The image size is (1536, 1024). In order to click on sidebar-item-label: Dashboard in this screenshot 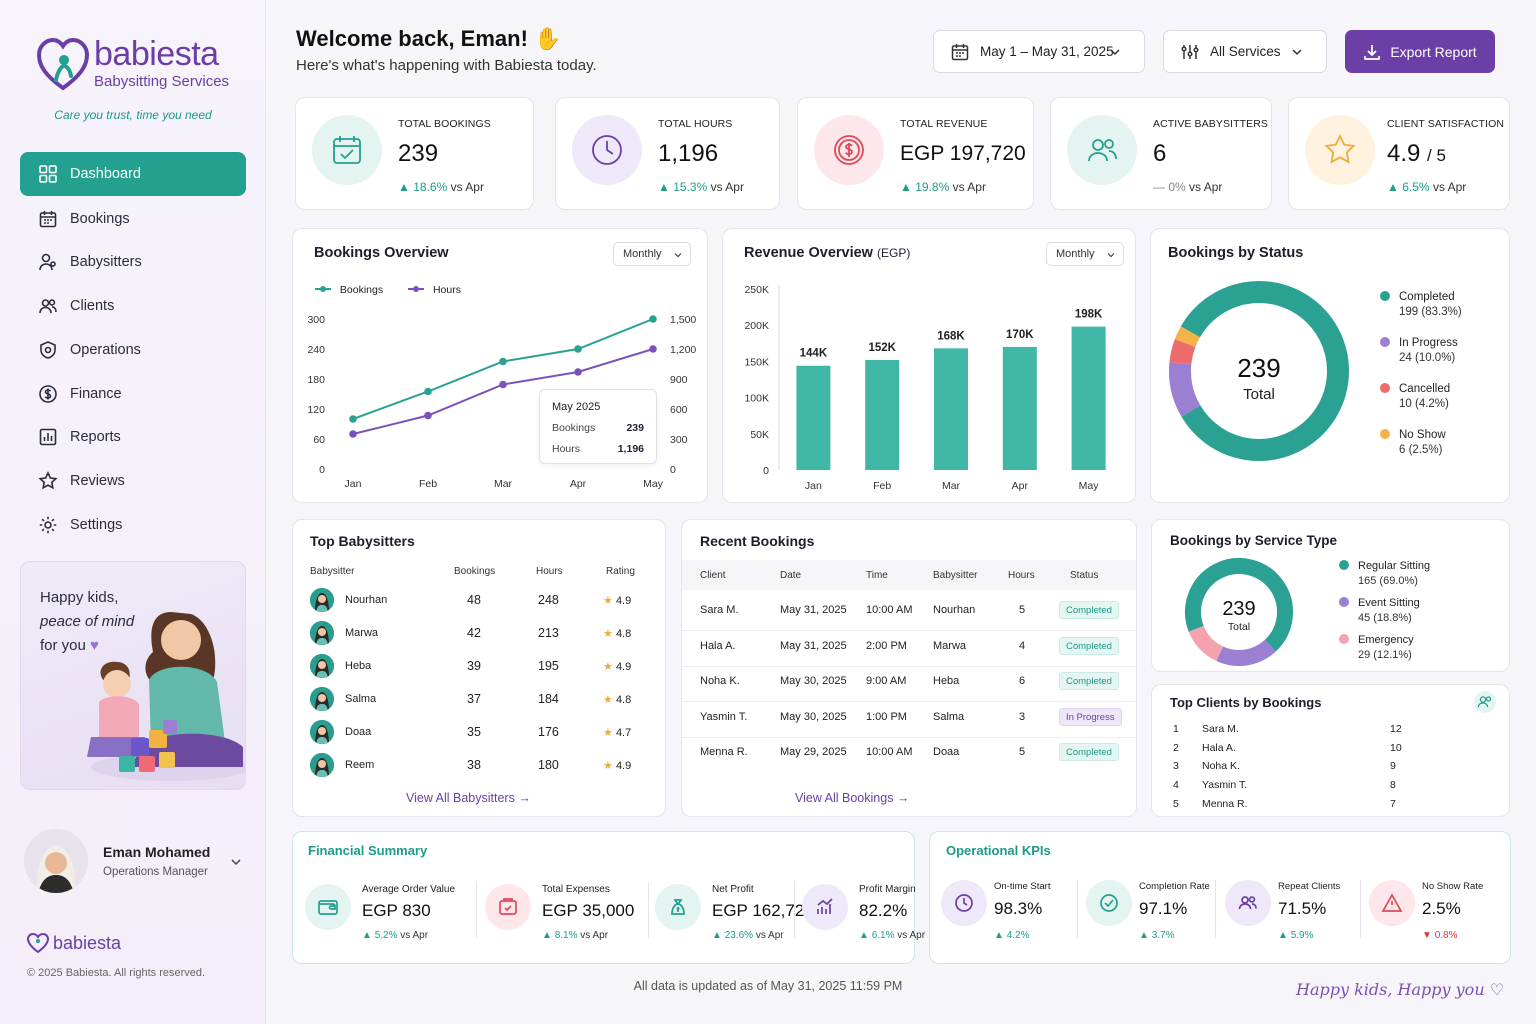, I will do `click(105, 174)`.